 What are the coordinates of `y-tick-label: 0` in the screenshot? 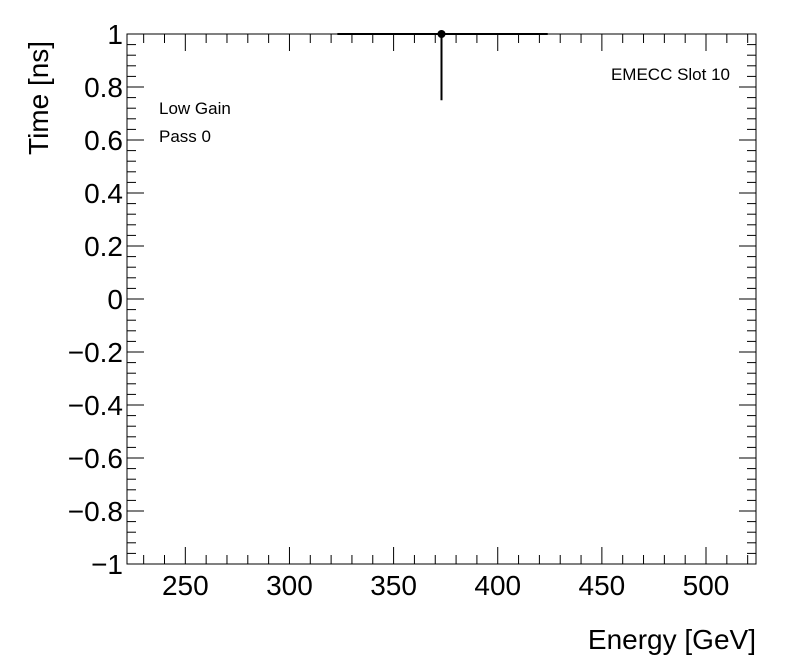 It's located at (115, 299).